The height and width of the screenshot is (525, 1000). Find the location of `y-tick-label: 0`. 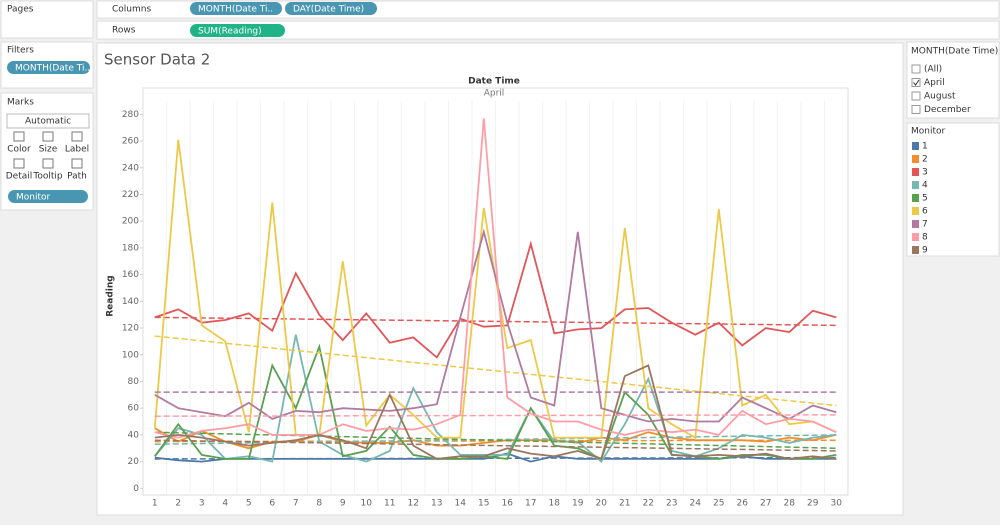

y-tick-label: 0 is located at coordinates (136, 489).